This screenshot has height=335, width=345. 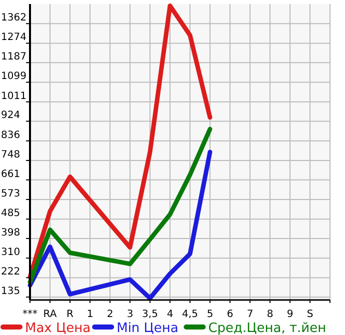 What do you see at coordinates (10, 154) in the screenshot?
I see `y-tick-label: 748` at bounding box center [10, 154].